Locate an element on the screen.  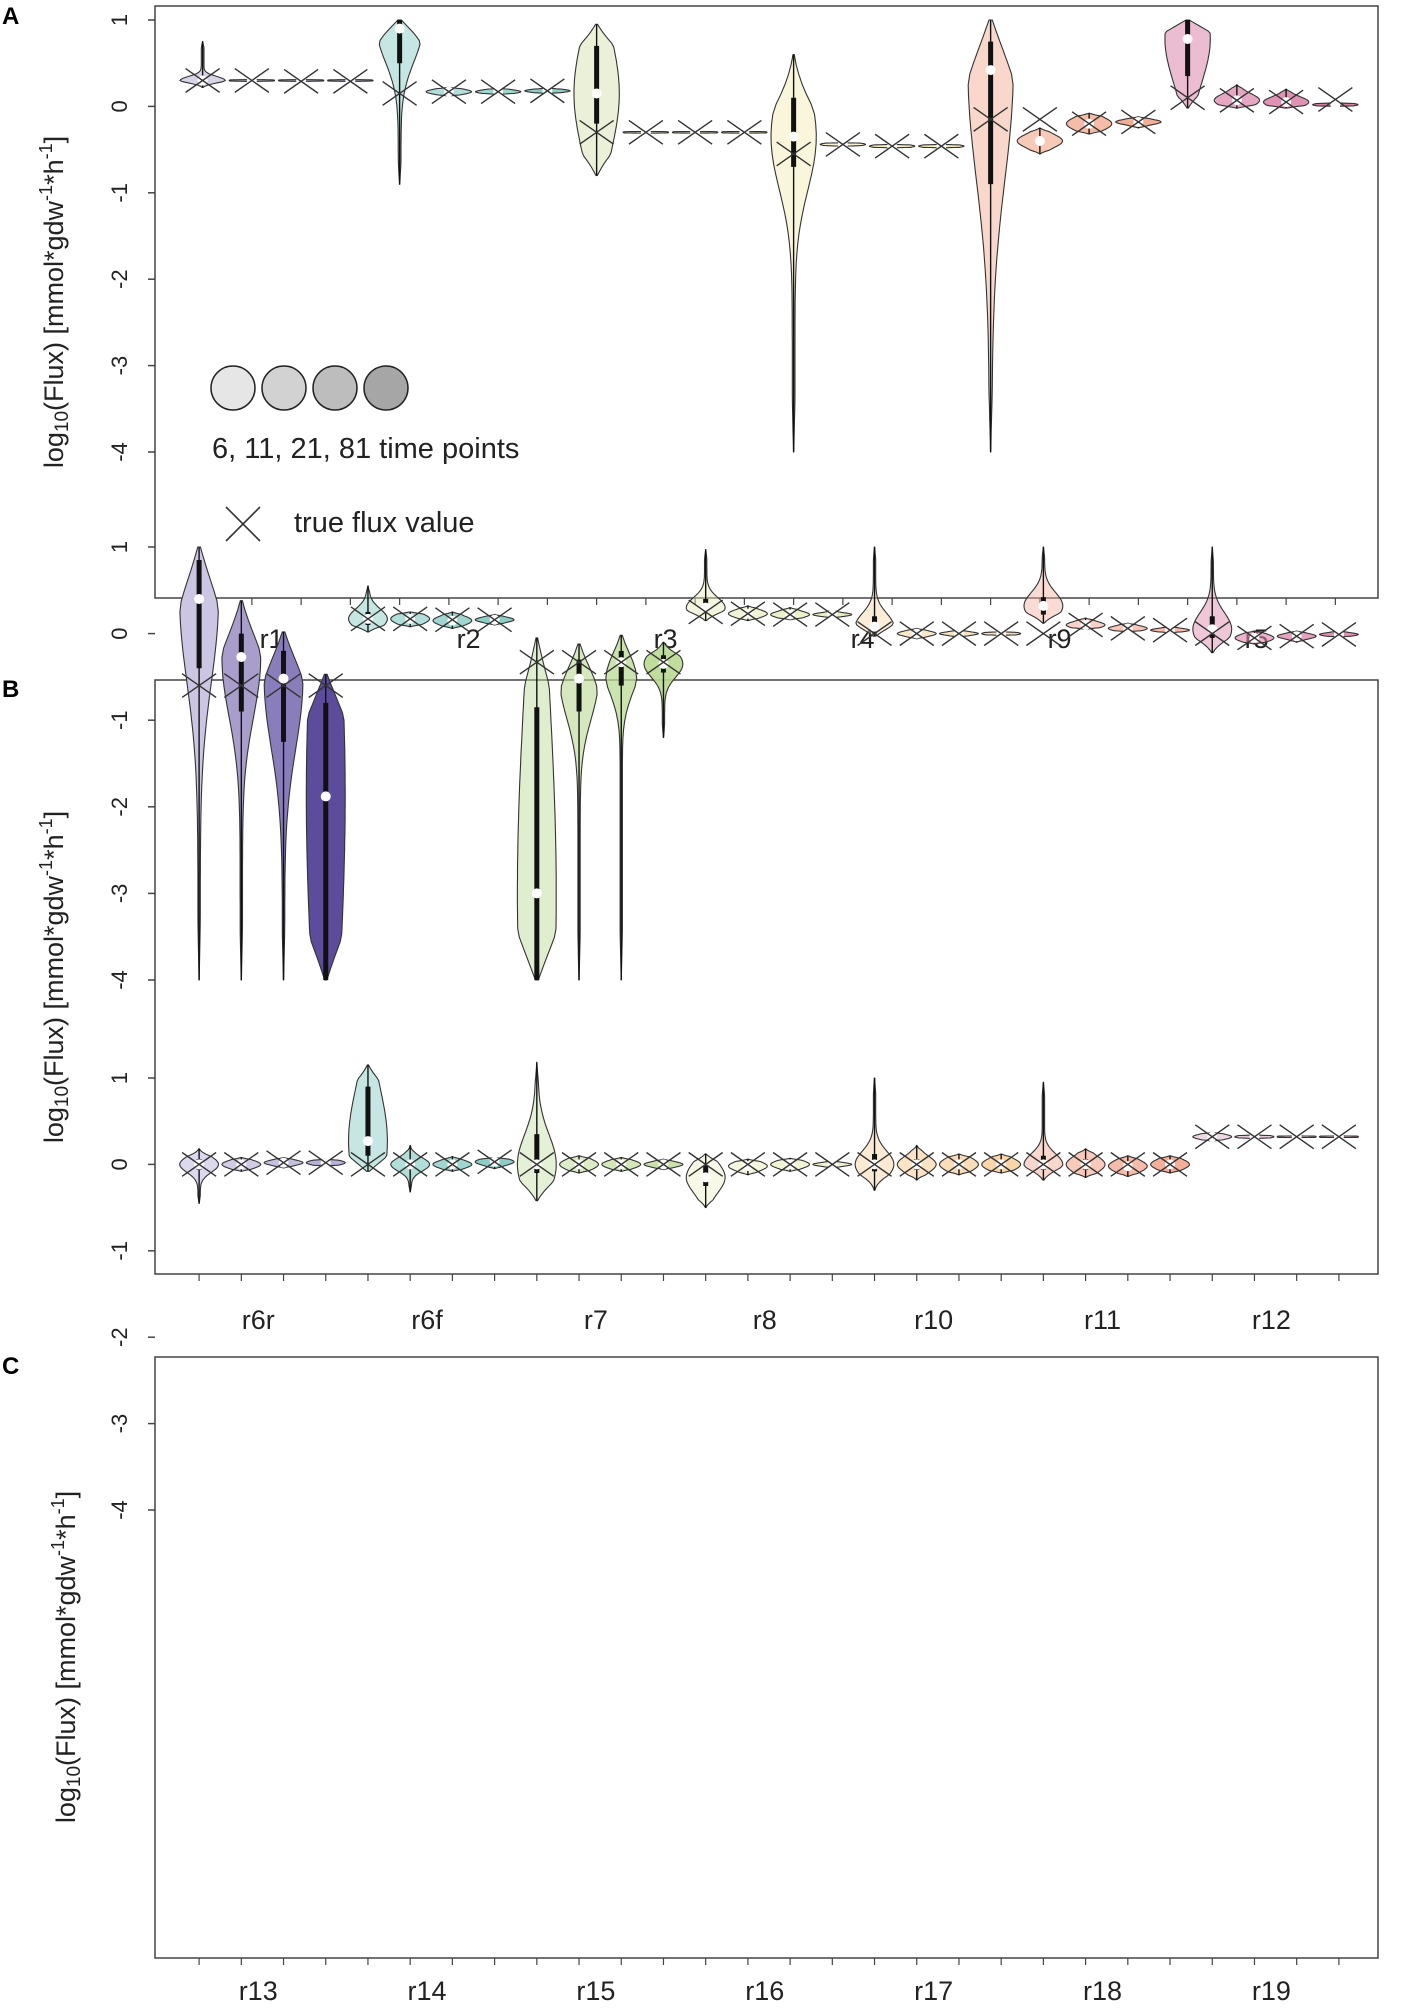
panel-c-ylabel: log10(Flux) [mmol*gdw-1*h-1] is located at coordinates (66, 1657).